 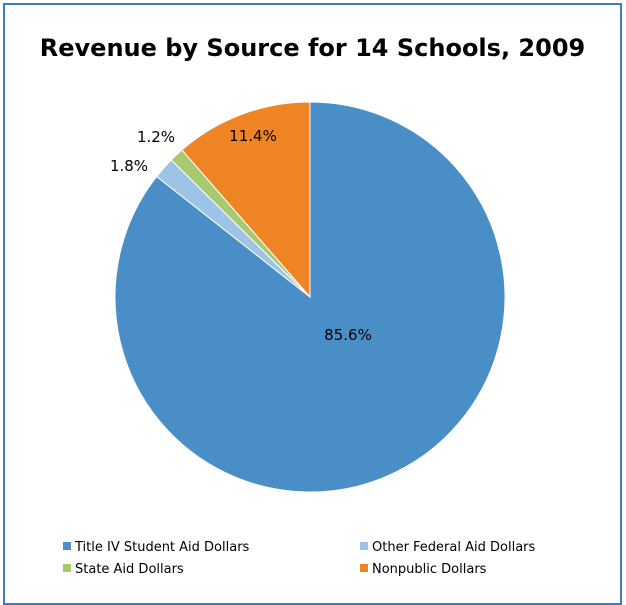 What do you see at coordinates (67, 568) in the screenshot?
I see `legend-swatch-state-aid` at bounding box center [67, 568].